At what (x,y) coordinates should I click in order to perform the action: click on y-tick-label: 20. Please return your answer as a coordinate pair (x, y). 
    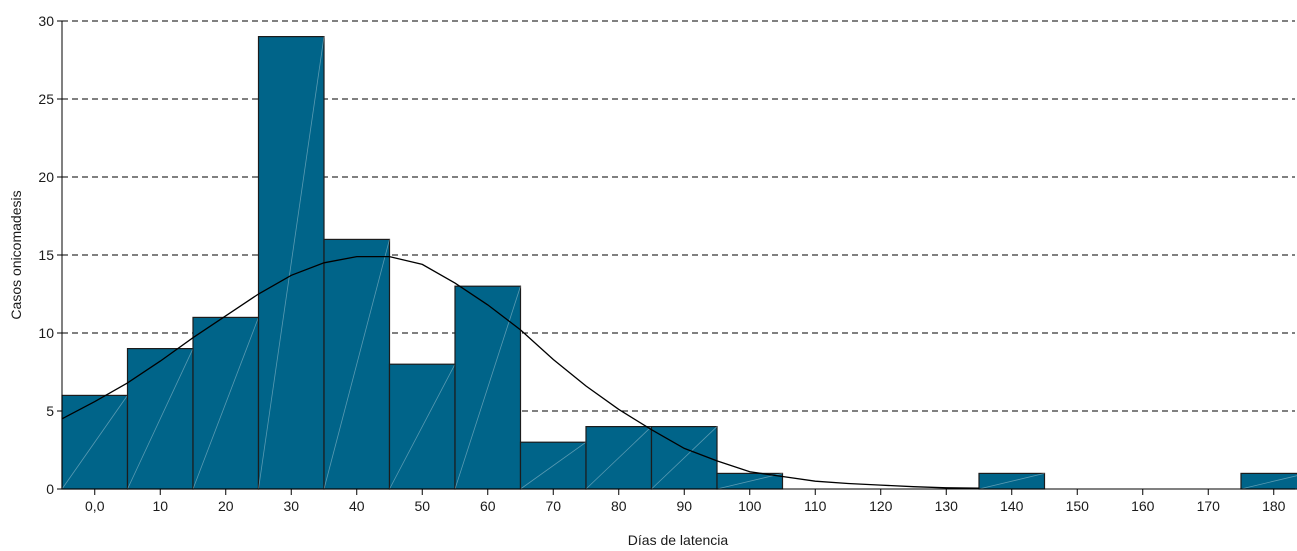
    Looking at the image, I should click on (46, 177).